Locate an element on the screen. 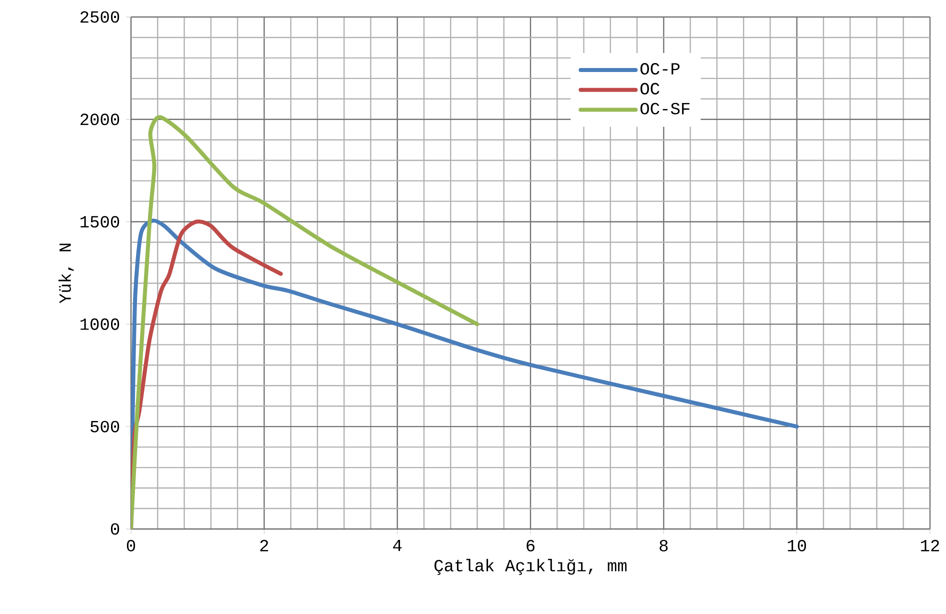  x-tick-label: 12 is located at coordinates (930, 546).